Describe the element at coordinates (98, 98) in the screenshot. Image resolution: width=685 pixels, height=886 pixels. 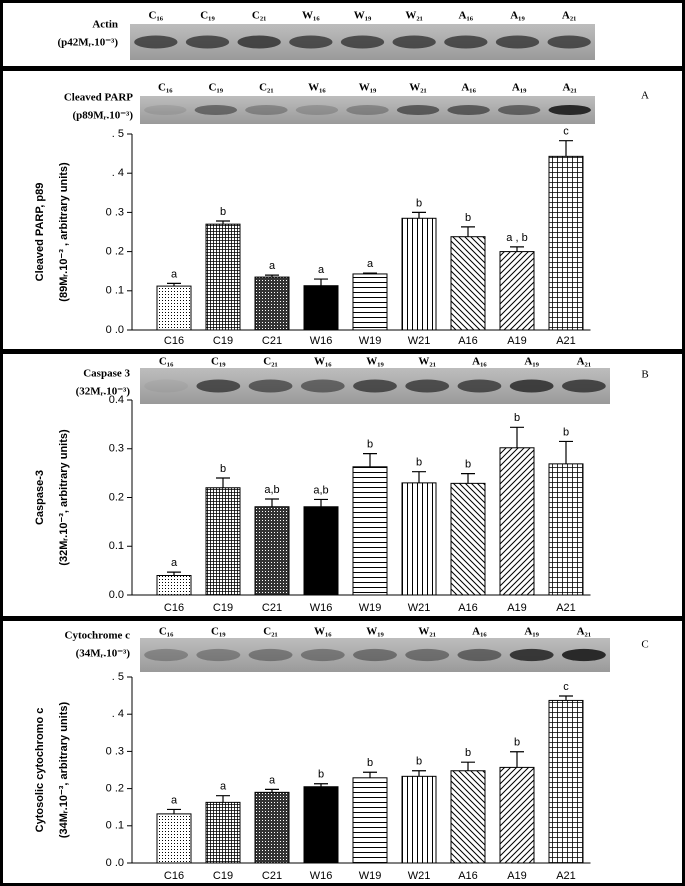
I see `blot-label: Cleaved PARP` at that location.